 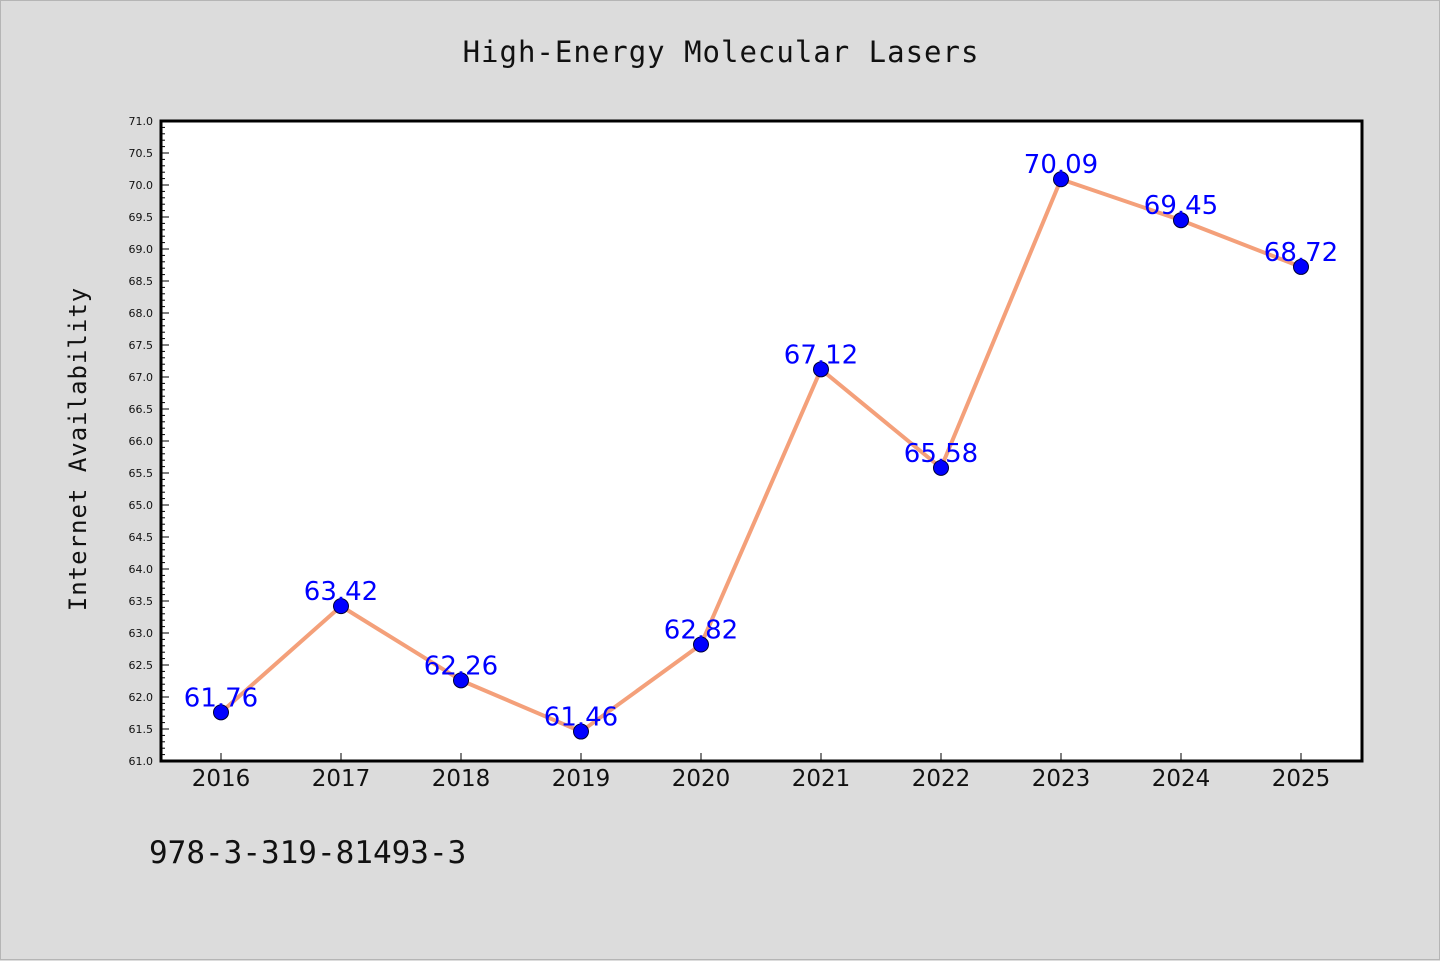 I want to click on y-tick-label: 61.0, so click(x=141, y=761).